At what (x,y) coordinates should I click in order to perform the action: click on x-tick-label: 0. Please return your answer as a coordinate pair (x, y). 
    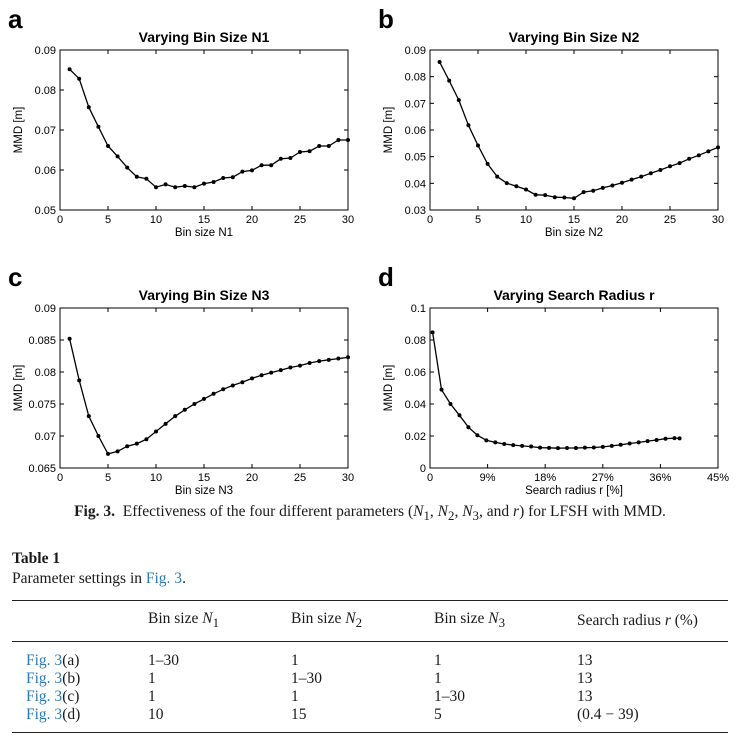
    Looking at the image, I should click on (430, 220).